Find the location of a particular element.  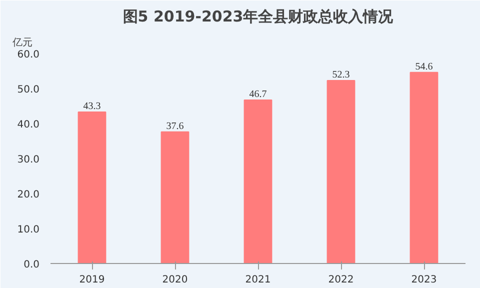

data-label: 43.3 is located at coordinates (92, 106).